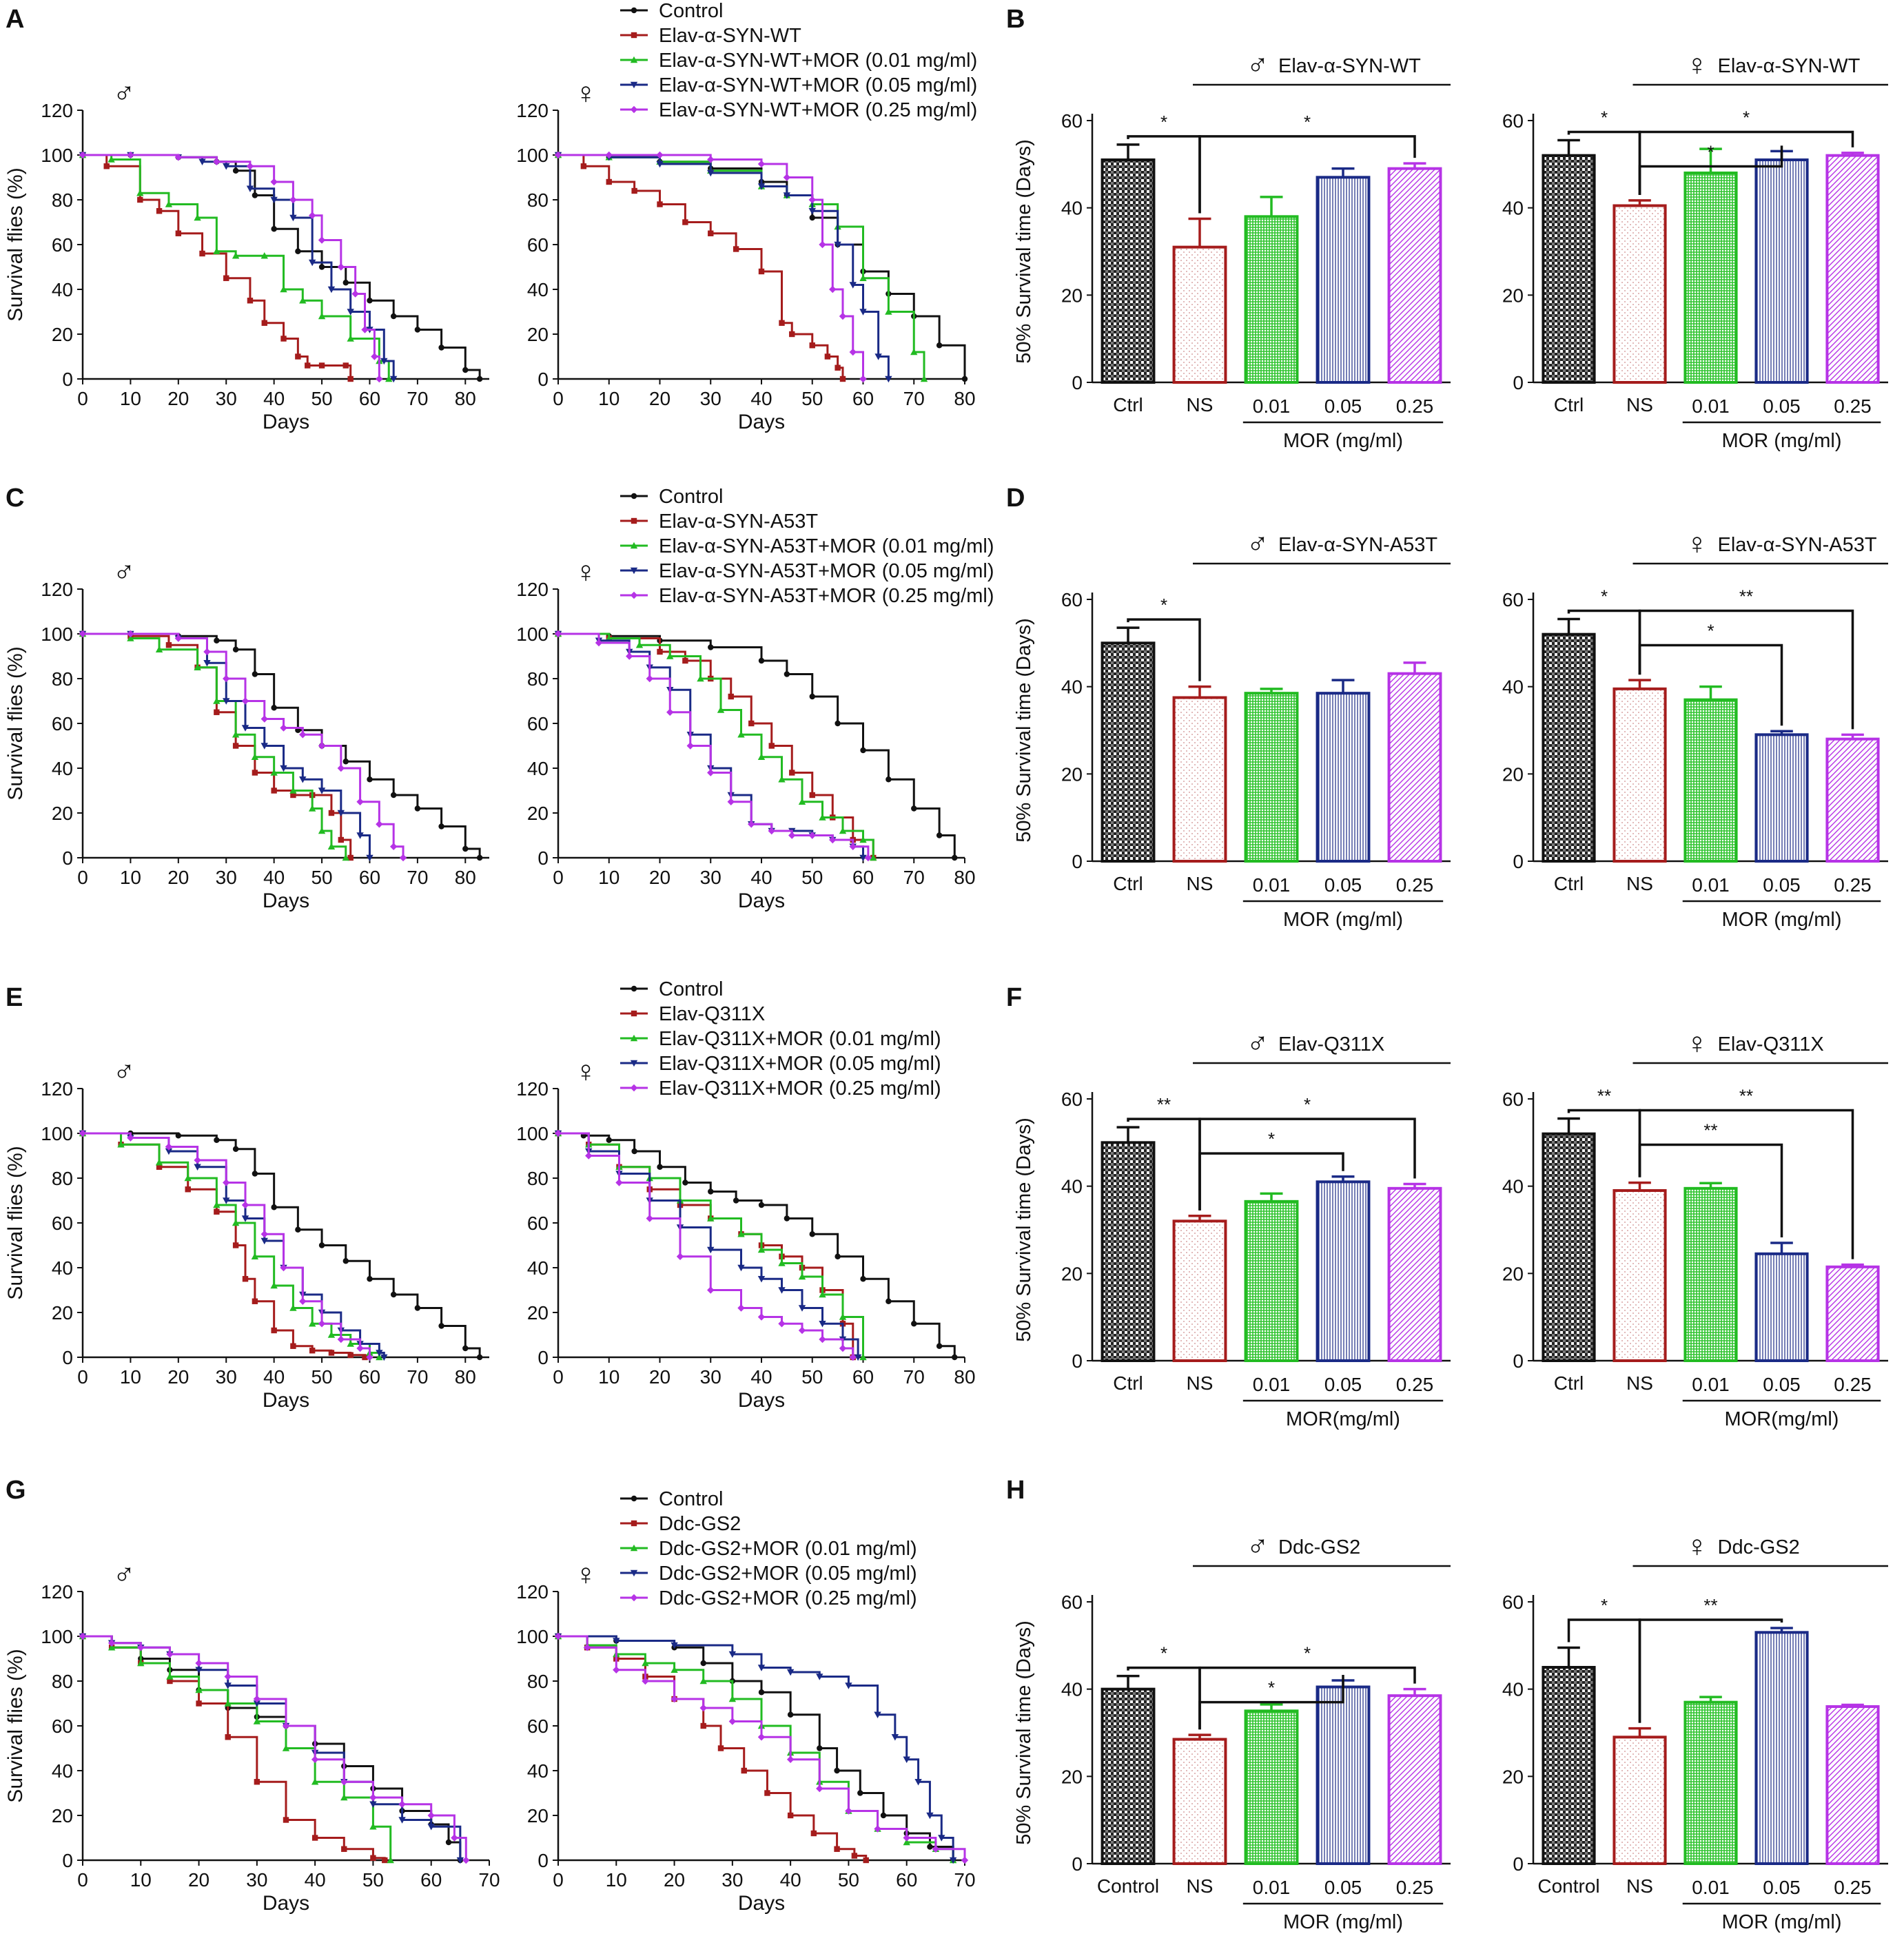 This screenshot has width=1904, height=1936. What do you see at coordinates (1343, 1419) in the screenshot?
I see `group-label: MOR(mg/ml)` at bounding box center [1343, 1419].